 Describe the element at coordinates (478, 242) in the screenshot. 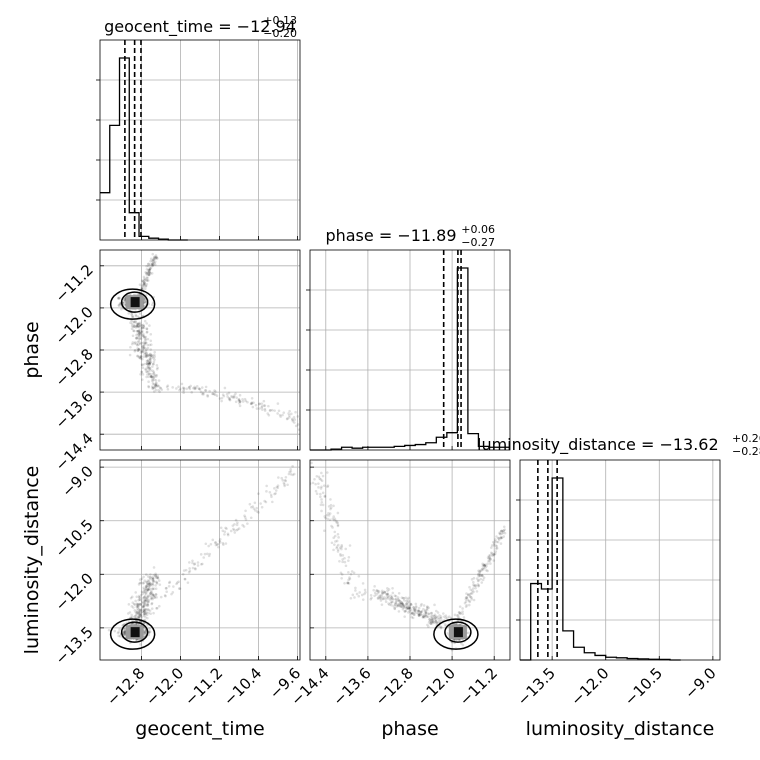

I see `title-phase-sub: −0.27` at that location.